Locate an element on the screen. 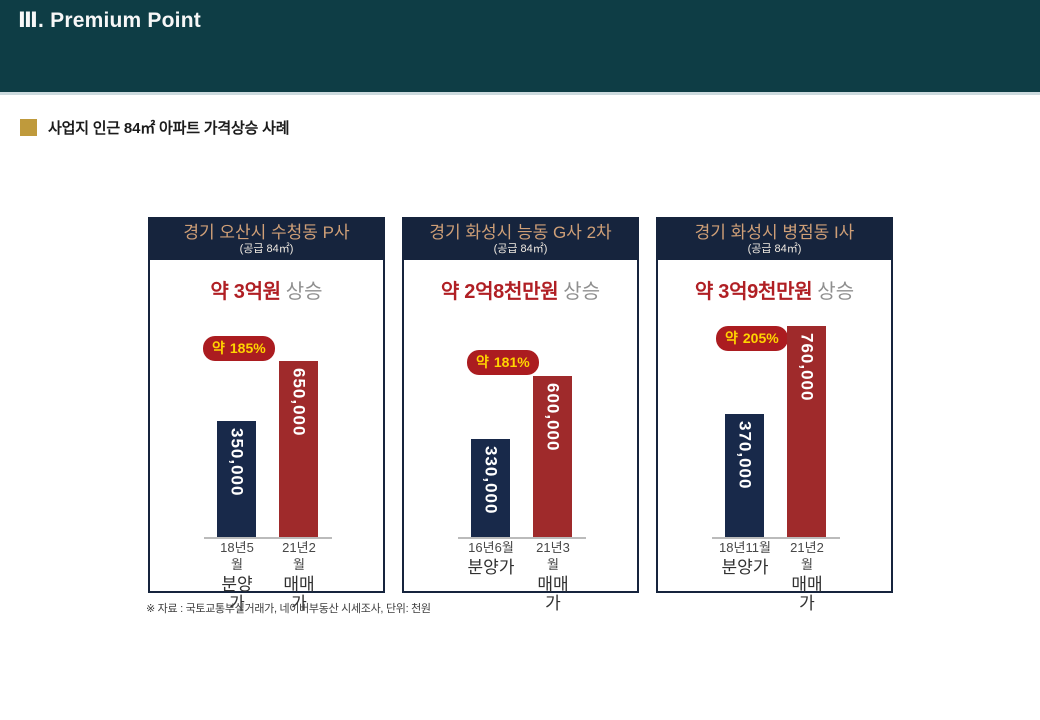 The height and width of the screenshot is (720, 1040). x-label-date: 18년5 월 is located at coordinates (237, 556).